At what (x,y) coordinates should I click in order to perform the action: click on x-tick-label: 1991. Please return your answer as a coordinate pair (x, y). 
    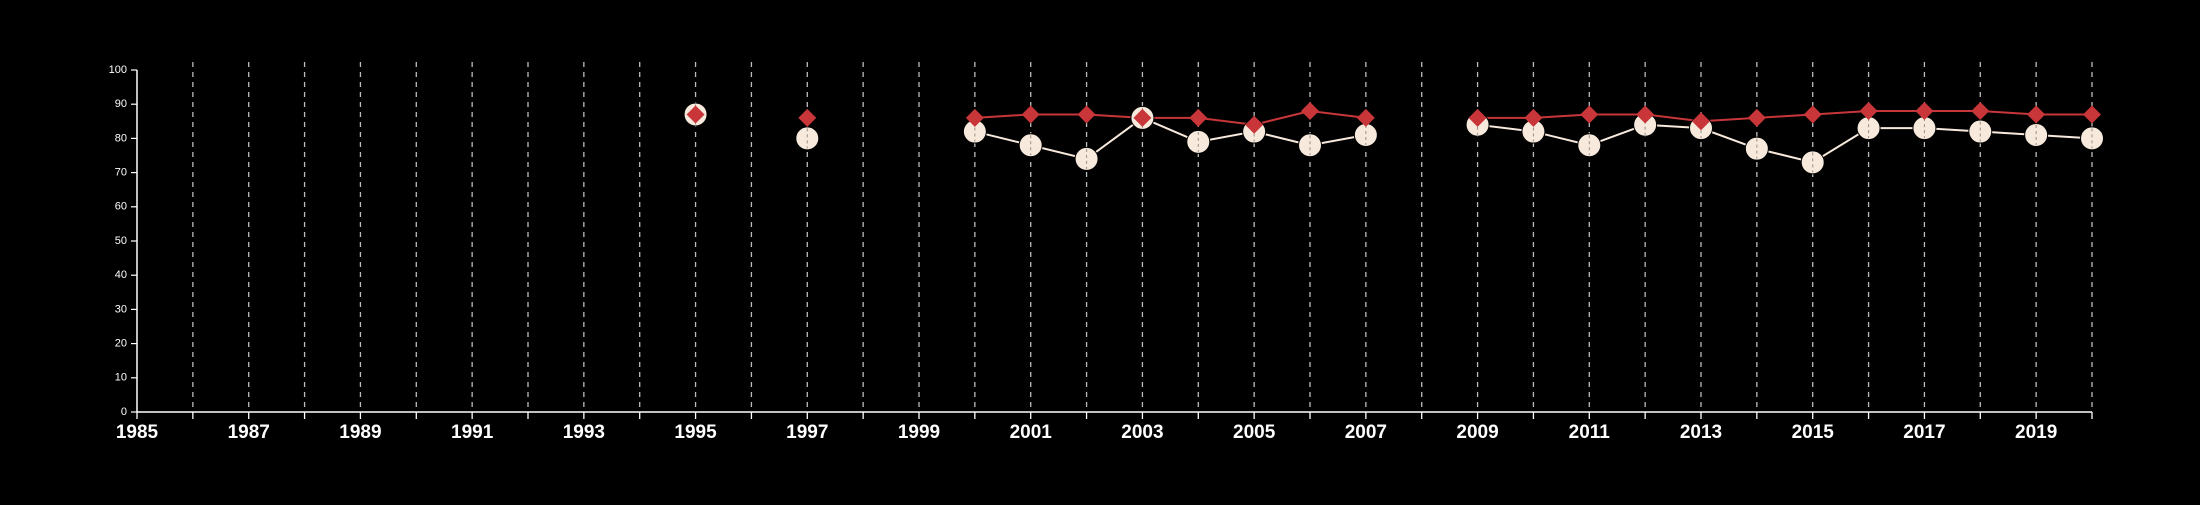
    Looking at the image, I should click on (472, 432).